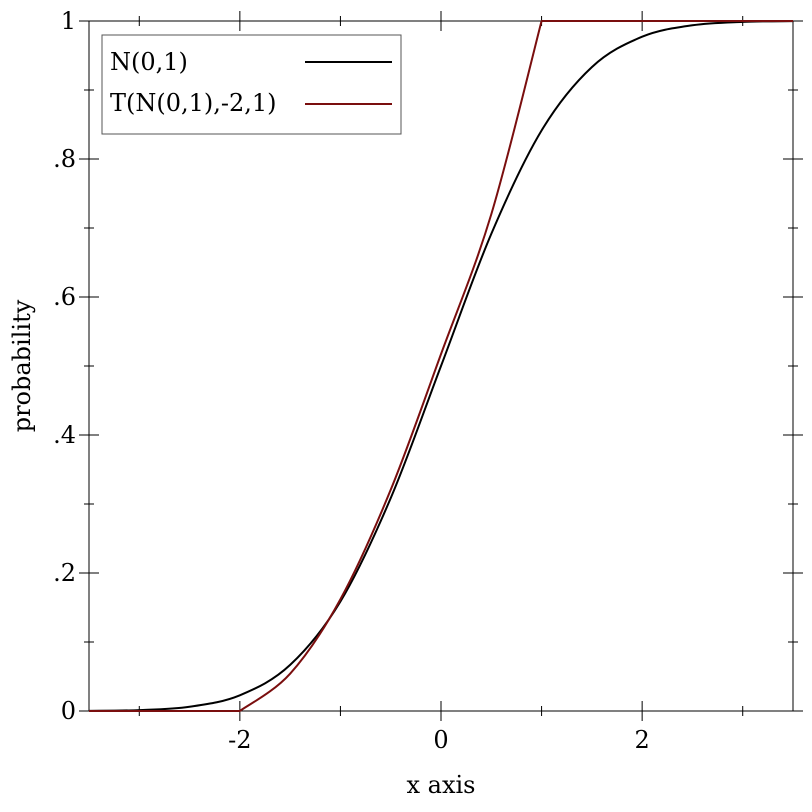 The height and width of the screenshot is (812, 812). What do you see at coordinates (64, 297) in the screenshot?
I see `y-tick-label: .6` at bounding box center [64, 297].